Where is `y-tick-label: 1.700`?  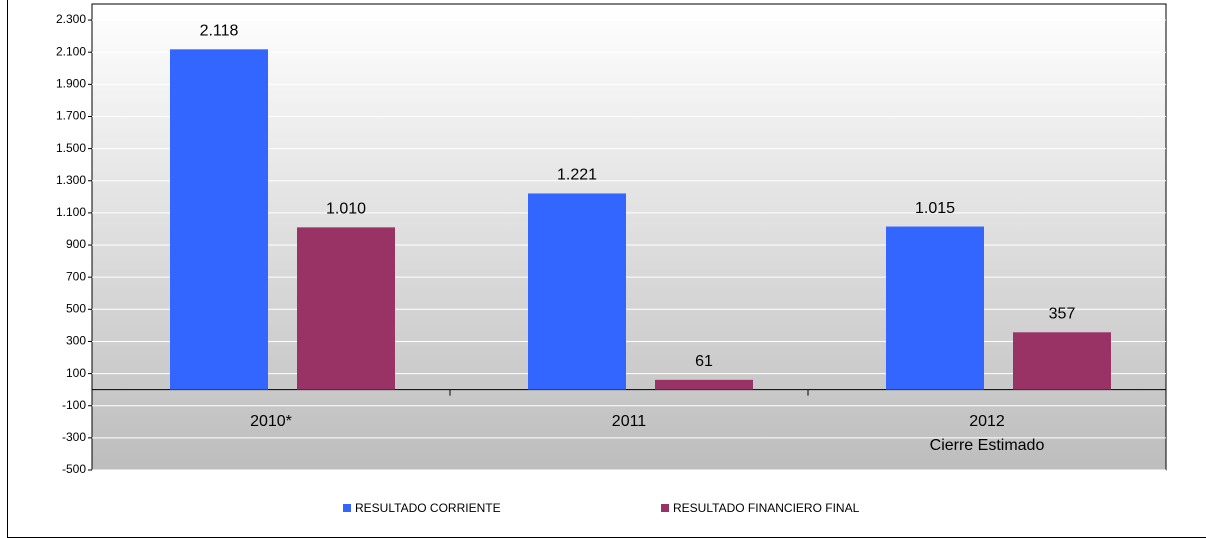
y-tick-label: 1.700 is located at coordinates (71, 116).